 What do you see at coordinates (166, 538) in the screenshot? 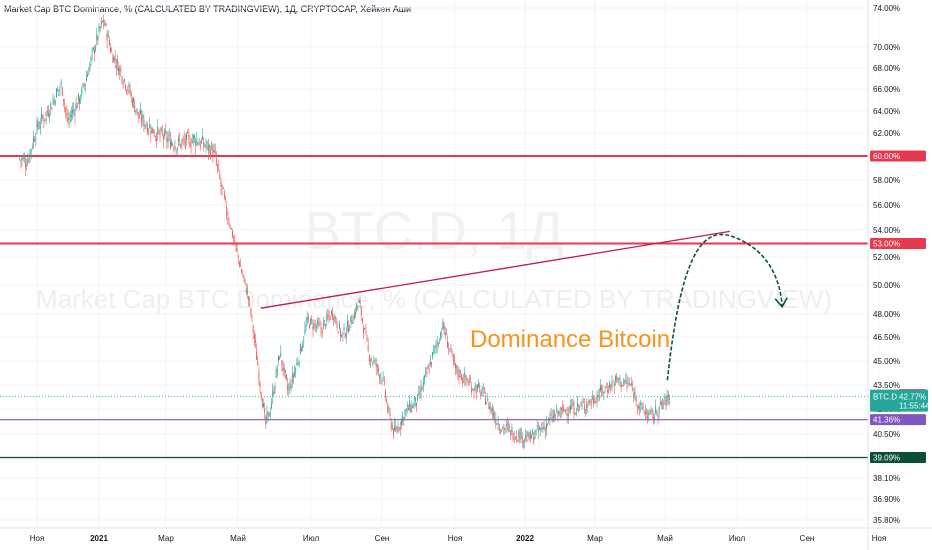
I see `x-tick-label: Мар` at bounding box center [166, 538].